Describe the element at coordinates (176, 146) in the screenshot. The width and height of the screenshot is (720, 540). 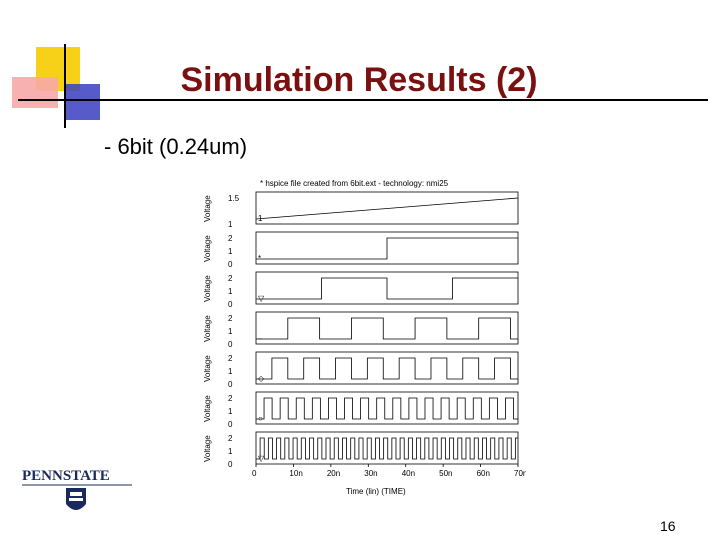
I see `slide-subtitle: - 6bit (0.24um)` at that location.